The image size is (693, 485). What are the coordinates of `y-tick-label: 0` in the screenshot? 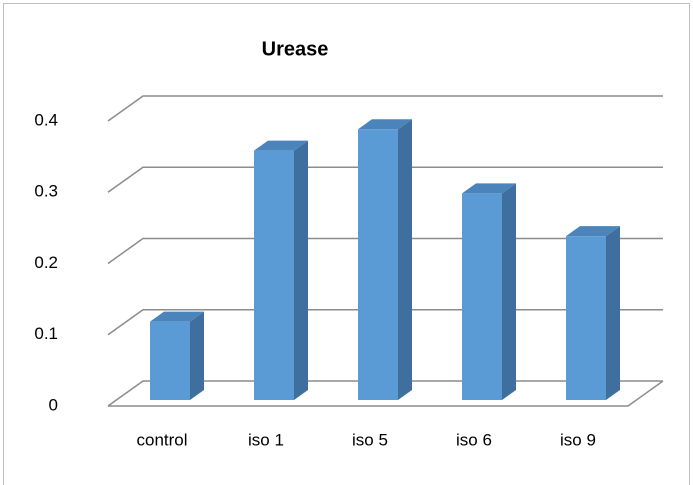 It's located at (53, 404).